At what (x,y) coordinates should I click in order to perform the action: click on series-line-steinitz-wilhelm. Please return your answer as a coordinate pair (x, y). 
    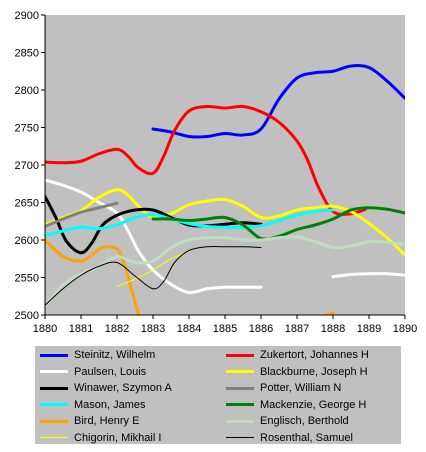
    Looking at the image, I should click on (278, 101).